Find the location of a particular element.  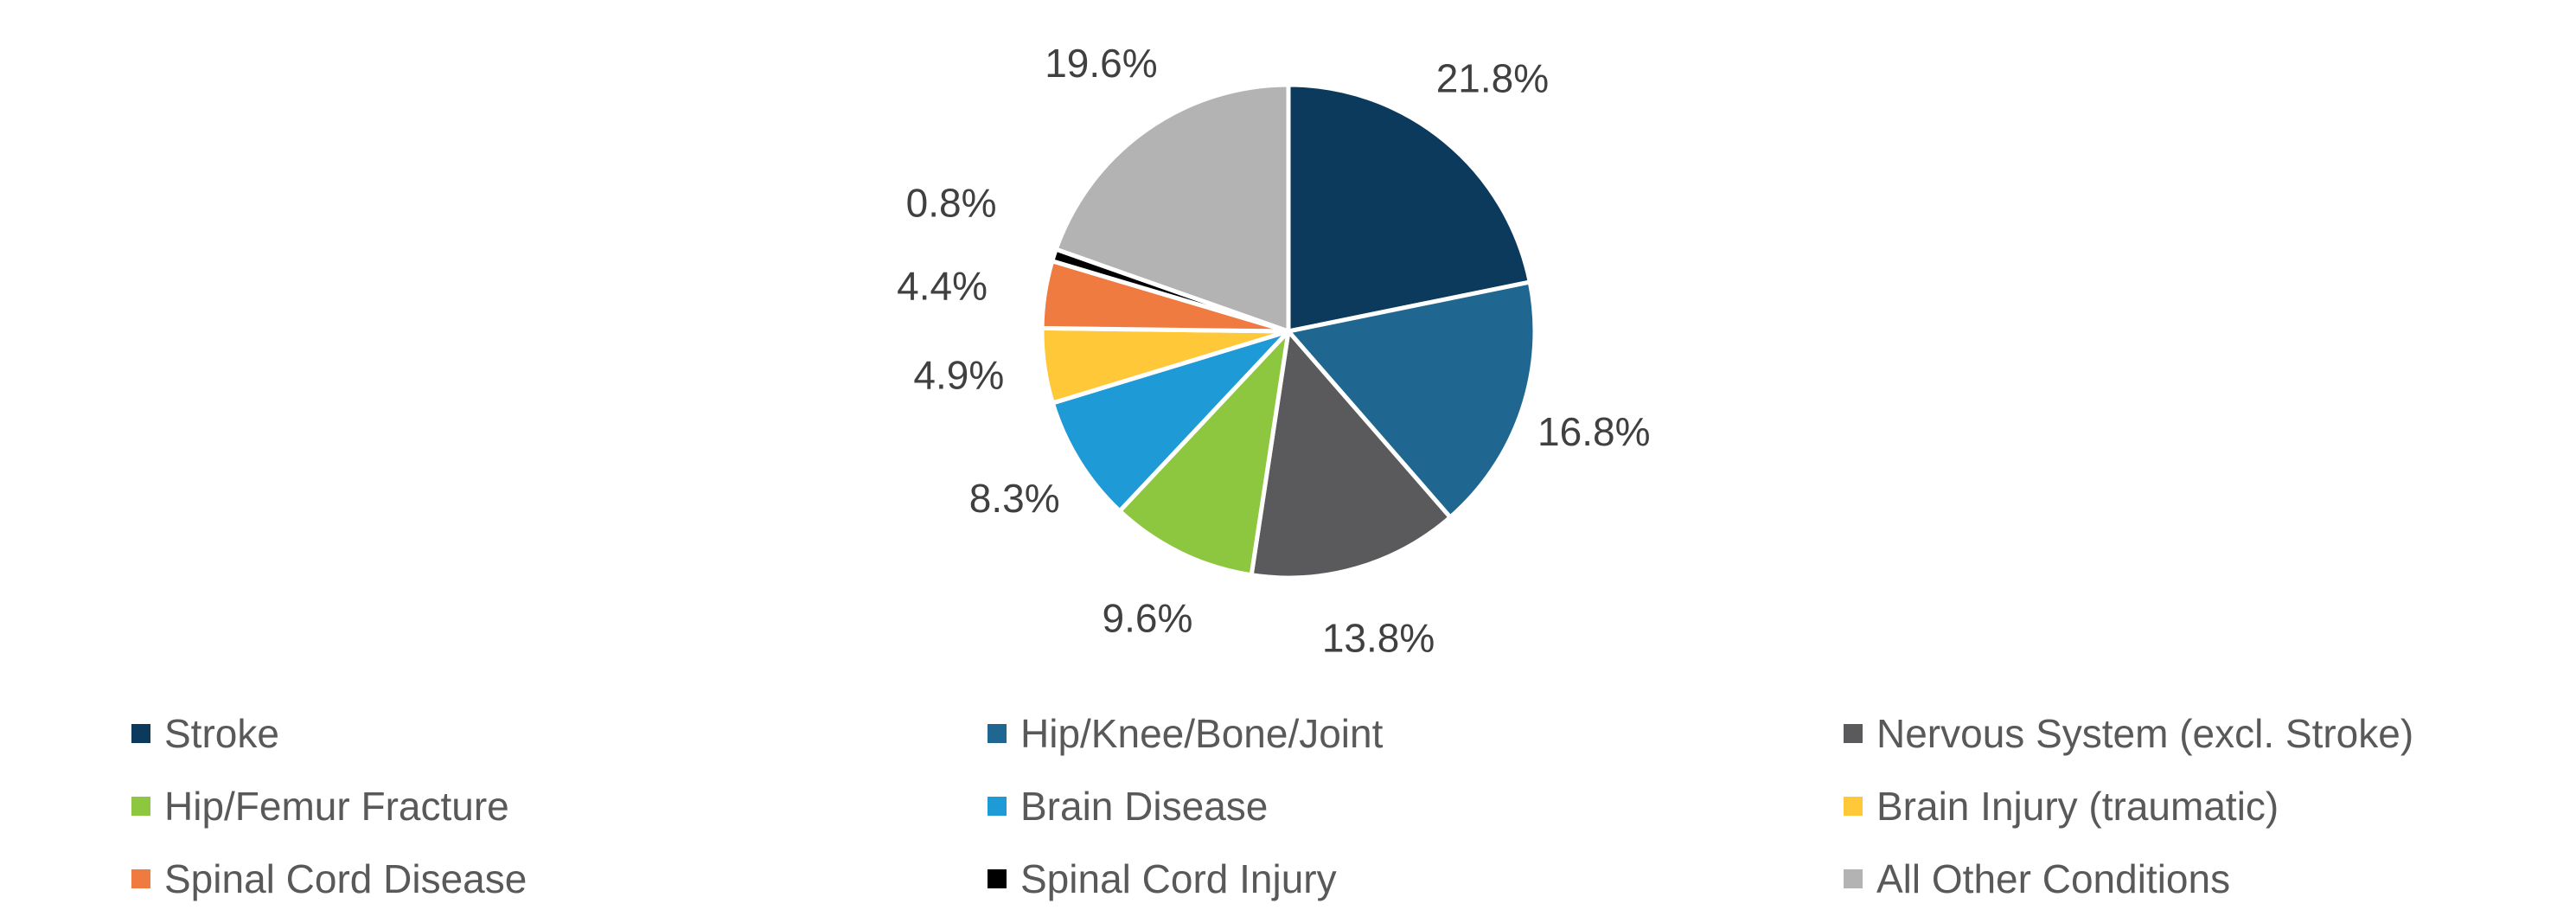

data-label: 4.9% is located at coordinates (958, 374).